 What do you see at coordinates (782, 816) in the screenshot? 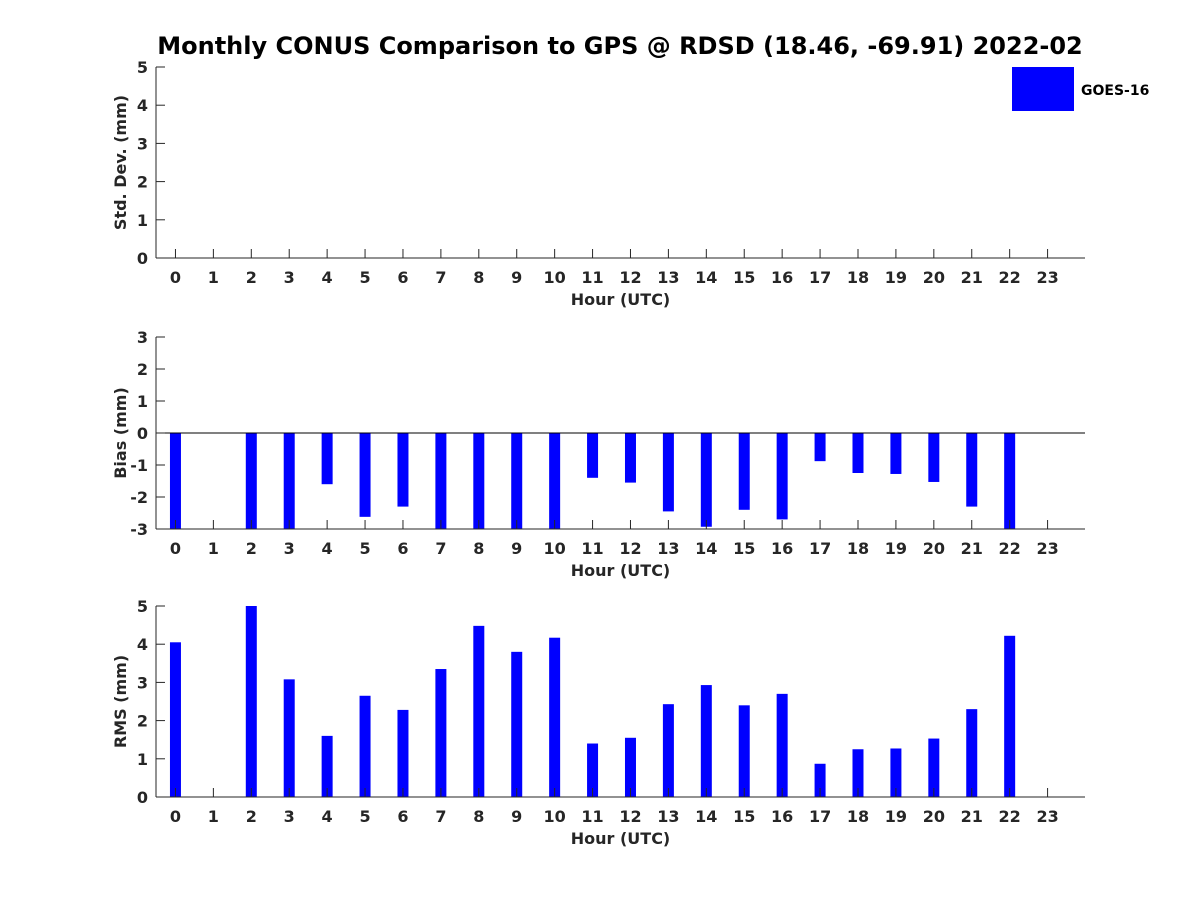
I see `x-tick-label-rms: 16` at bounding box center [782, 816].